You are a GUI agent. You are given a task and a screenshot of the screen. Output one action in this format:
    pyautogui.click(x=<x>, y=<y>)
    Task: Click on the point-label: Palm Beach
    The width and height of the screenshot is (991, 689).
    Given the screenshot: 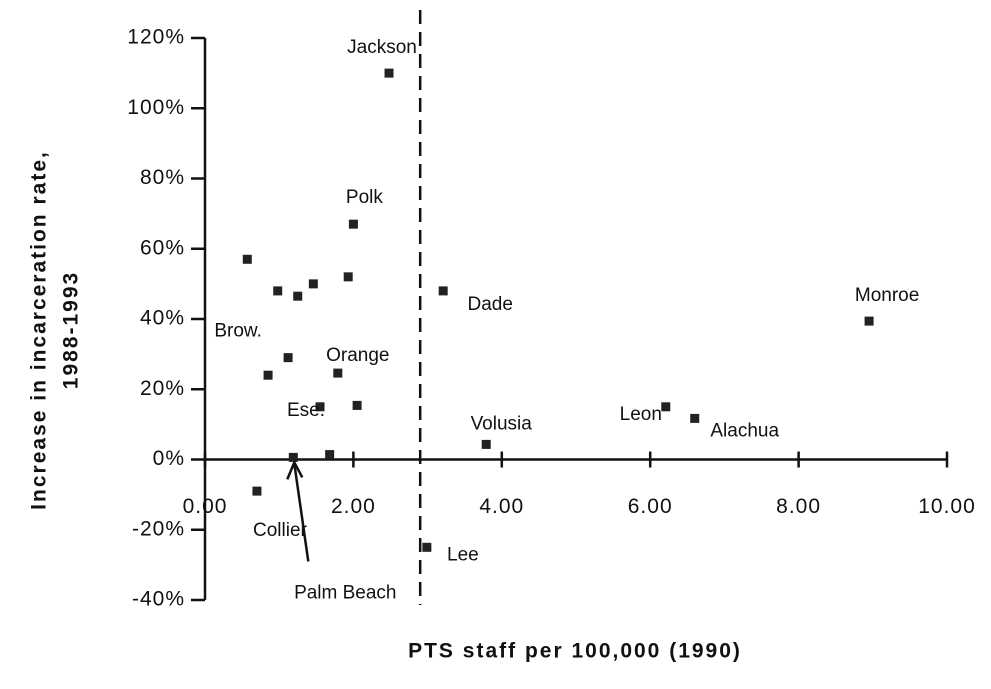 What is the action you would take?
    pyautogui.click(x=345, y=592)
    